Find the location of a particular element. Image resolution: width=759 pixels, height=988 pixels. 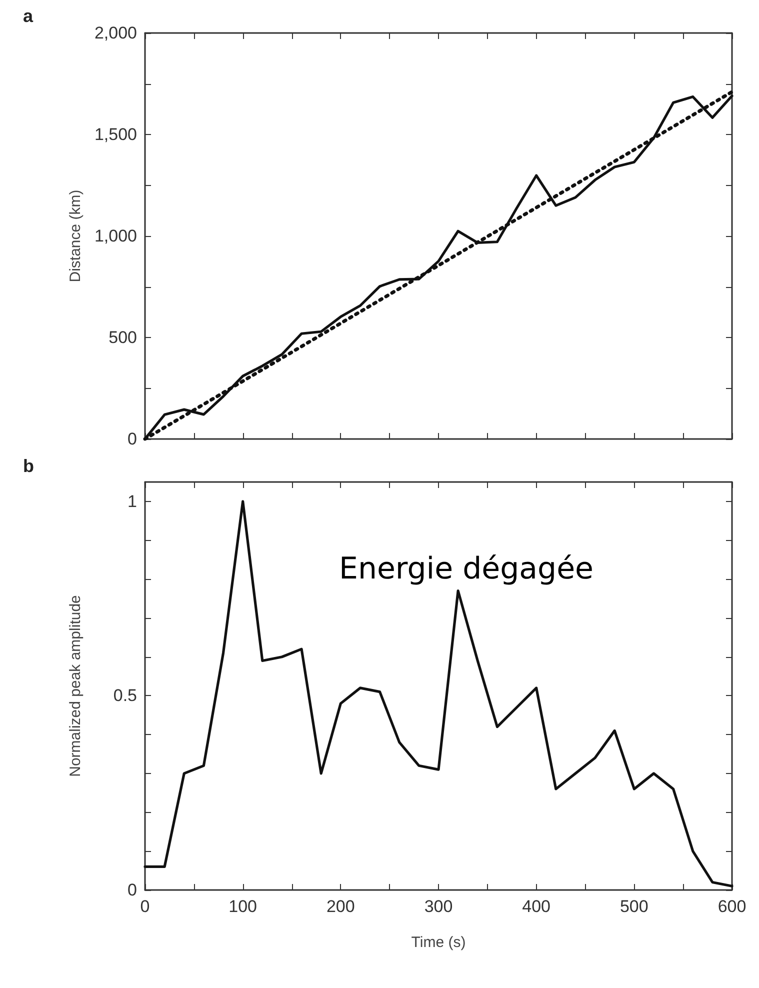

chart-title: a is located at coordinates (28, 16).